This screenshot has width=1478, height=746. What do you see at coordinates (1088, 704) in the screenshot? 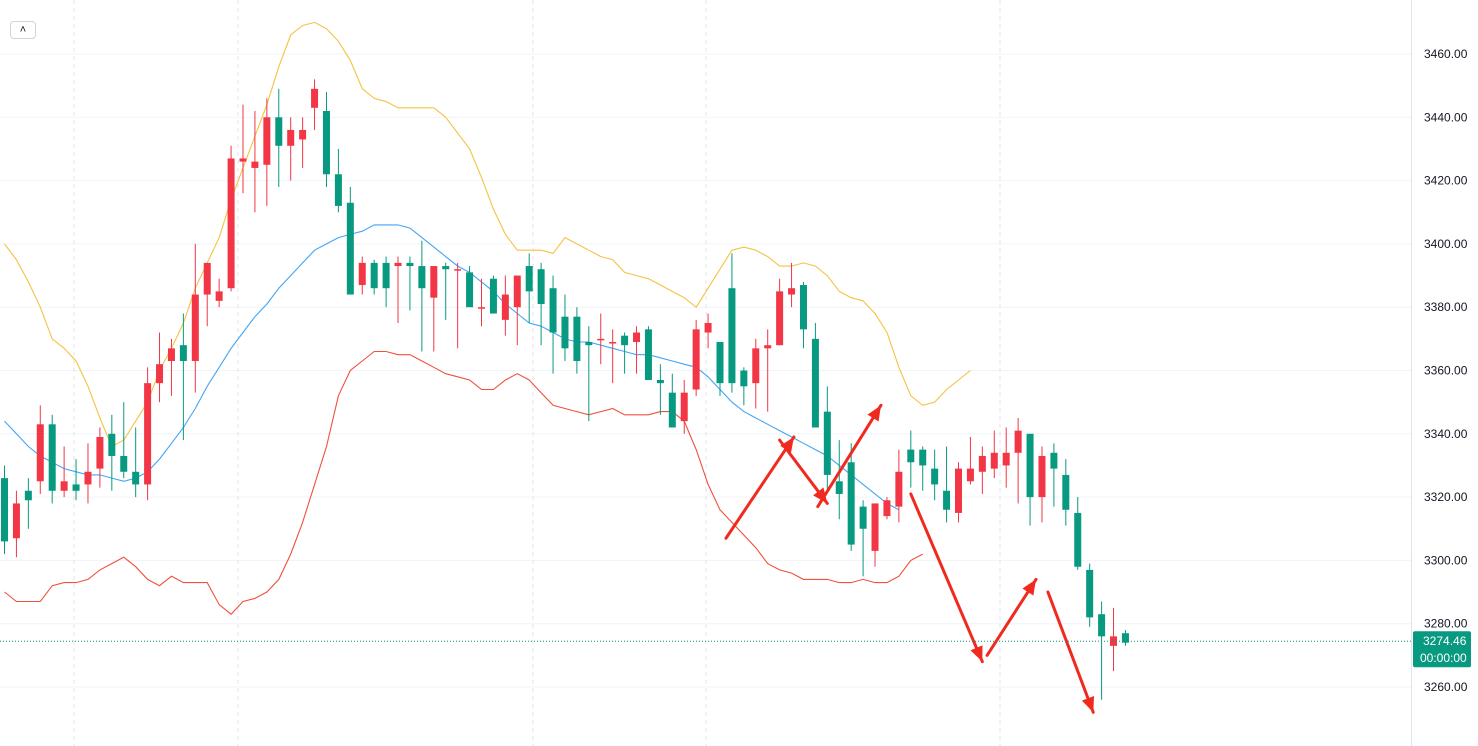
I see `trend-arrow-head` at bounding box center [1088, 704].